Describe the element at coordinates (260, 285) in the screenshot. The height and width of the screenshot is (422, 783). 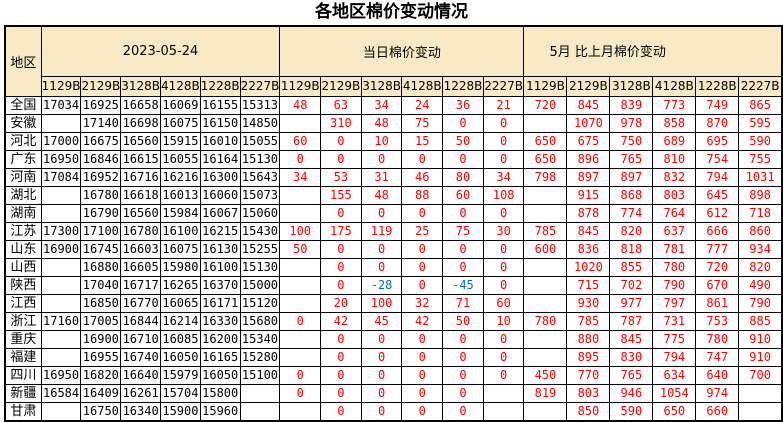
I see `price-cell: 15000` at that location.